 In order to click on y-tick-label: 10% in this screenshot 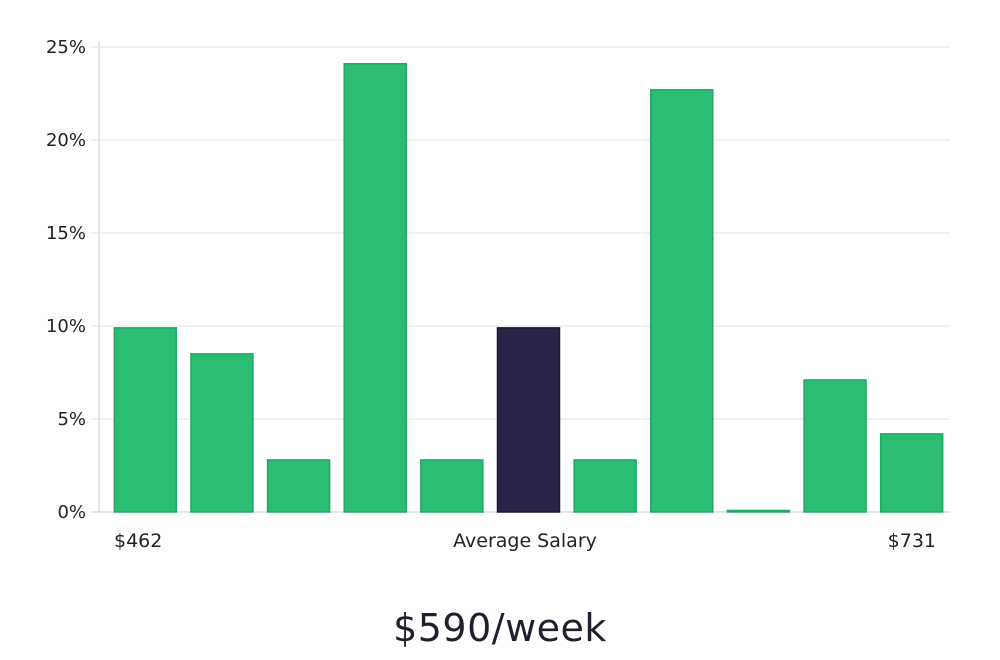, I will do `click(66, 326)`.